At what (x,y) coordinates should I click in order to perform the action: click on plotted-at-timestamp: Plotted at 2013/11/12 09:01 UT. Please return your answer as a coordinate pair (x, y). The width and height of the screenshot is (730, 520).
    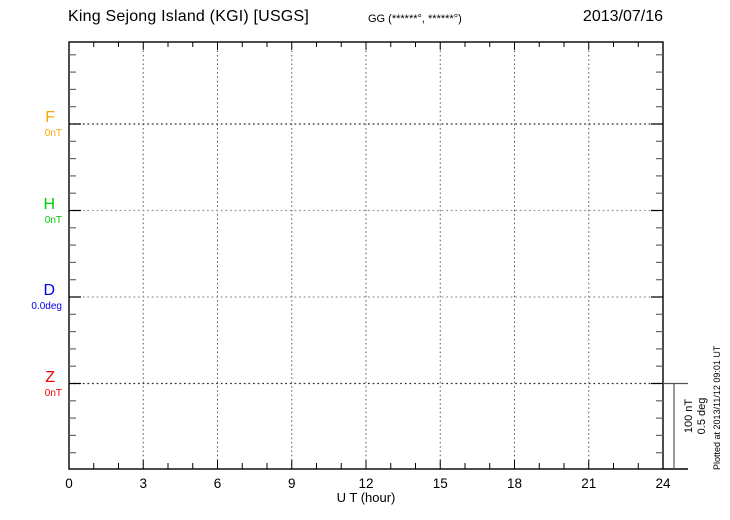
    Looking at the image, I should click on (717, 407).